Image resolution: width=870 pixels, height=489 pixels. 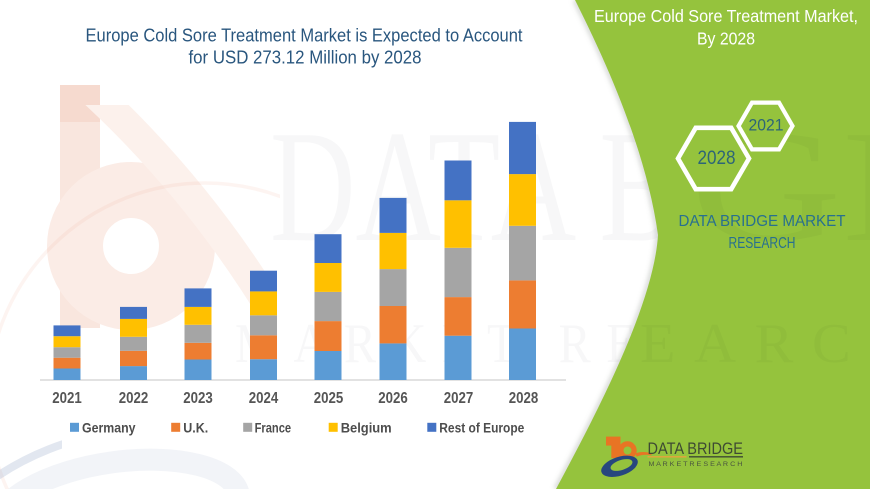 What do you see at coordinates (726, 16) in the screenshot?
I see `svg-text:Europe Cold Sore Treatment Mar: Europe Cold Sore Treatment Market,` at bounding box center [726, 16].